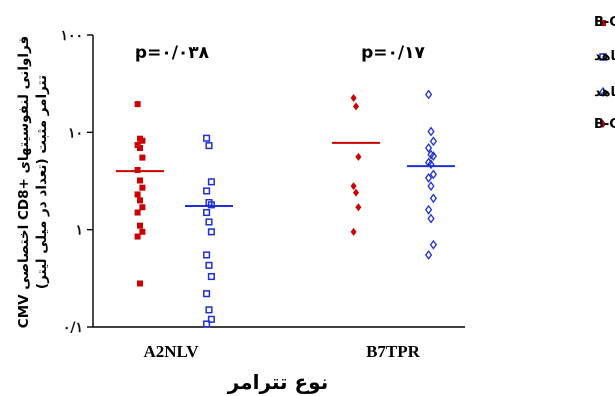 This screenshot has height=396, width=615. I want to click on y-tick-label: ۰/۱, so click(73, 328).